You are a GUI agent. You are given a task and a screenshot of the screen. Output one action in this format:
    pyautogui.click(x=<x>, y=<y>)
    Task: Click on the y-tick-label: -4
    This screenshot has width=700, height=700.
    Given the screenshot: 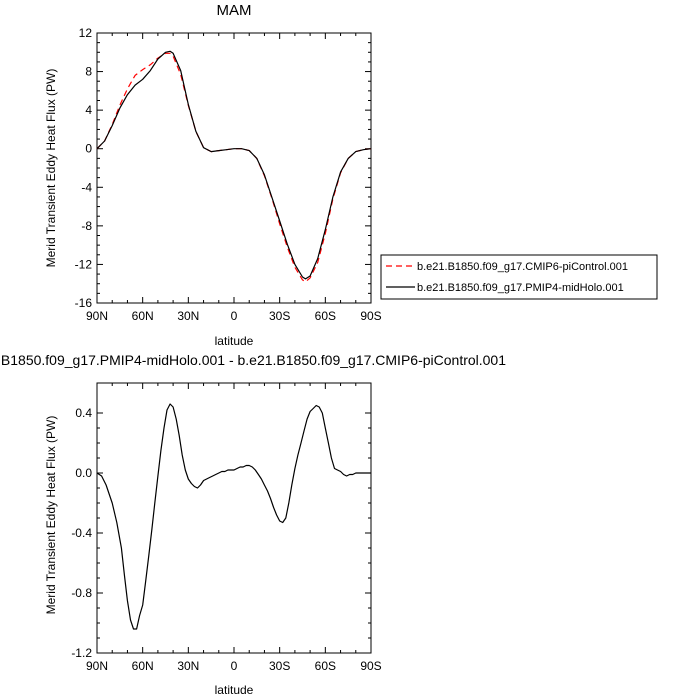 What is the action you would take?
    pyautogui.click(x=86, y=187)
    